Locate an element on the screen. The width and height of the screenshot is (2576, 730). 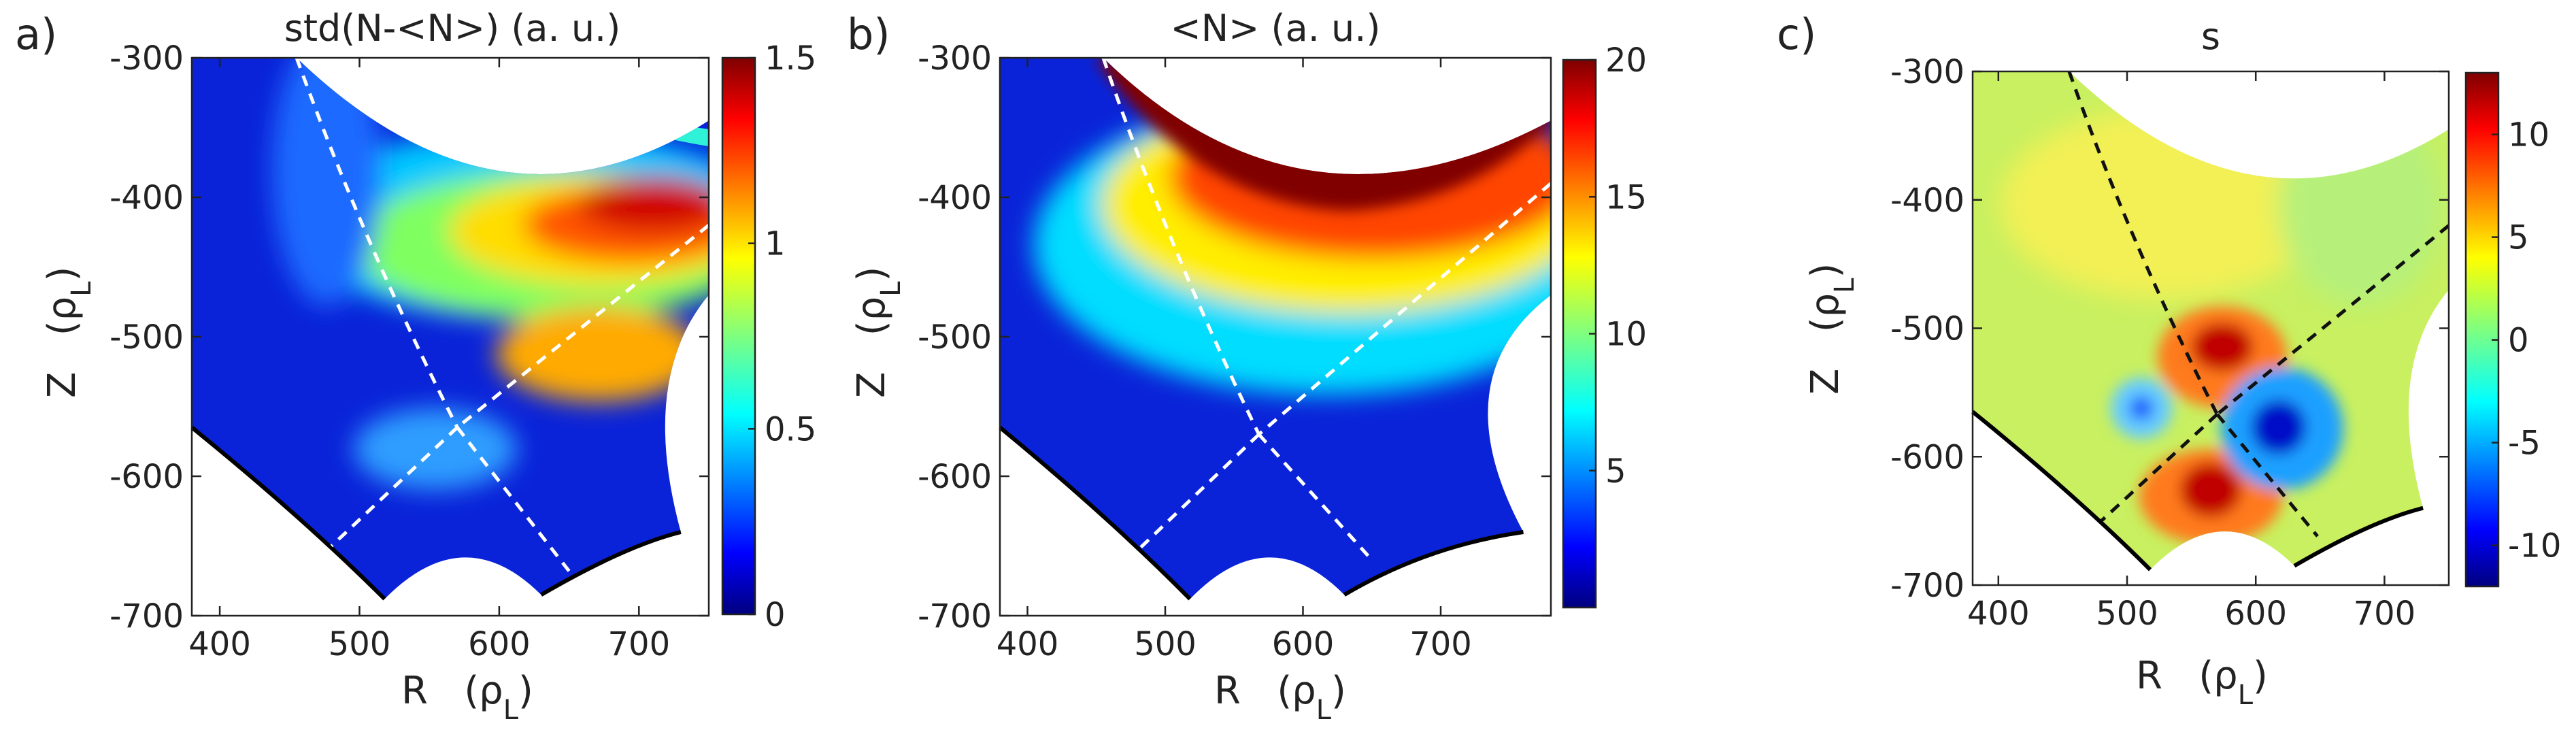
panel-a-colorbar-tick-label: 1 is located at coordinates (775, 244).